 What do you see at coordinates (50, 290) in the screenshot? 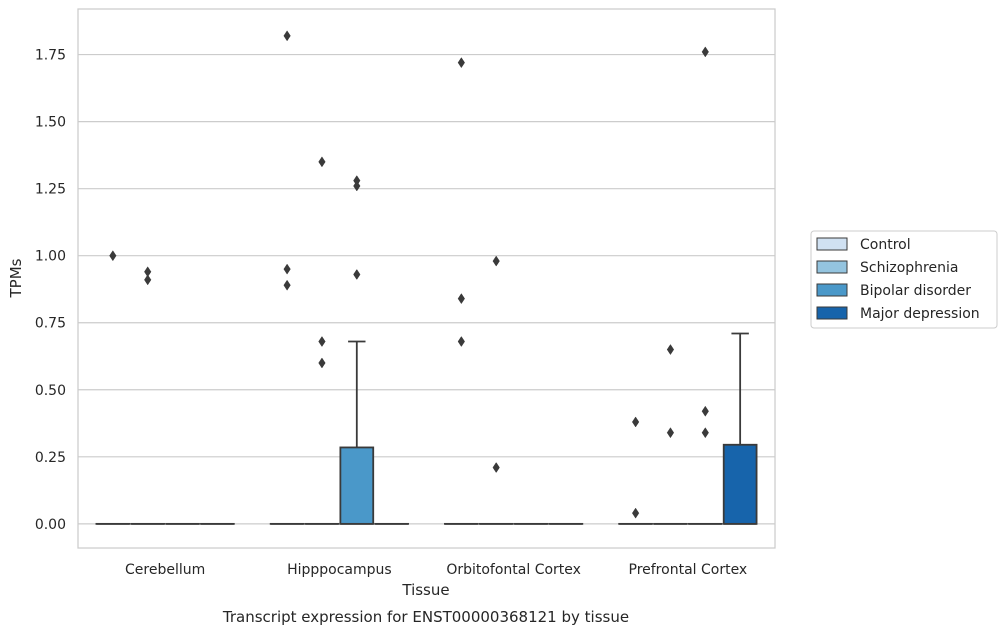
I see `y-tick-labels: 0.00 0.25 0.50 0.75 1.00 1.25 1.50 1.75` at bounding box center [50, 290].